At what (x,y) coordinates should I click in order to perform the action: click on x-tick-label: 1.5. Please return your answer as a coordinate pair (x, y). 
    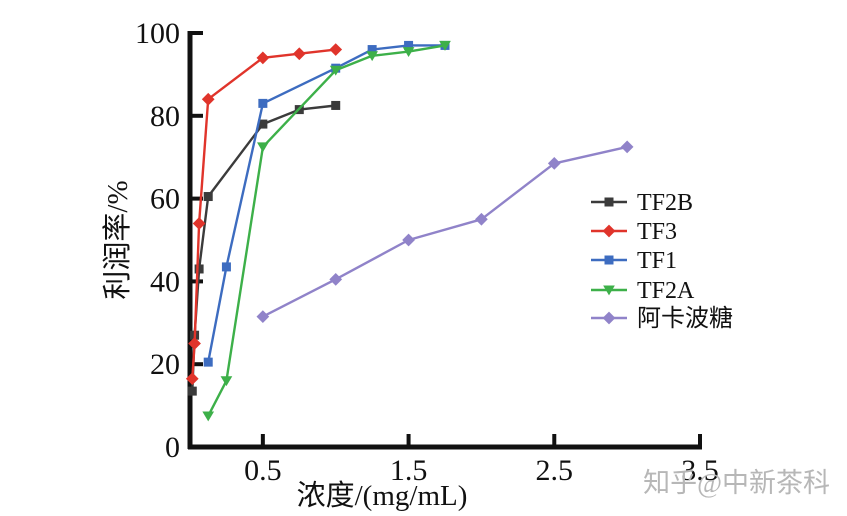
    Looking at the image, I should click on (409, 470).